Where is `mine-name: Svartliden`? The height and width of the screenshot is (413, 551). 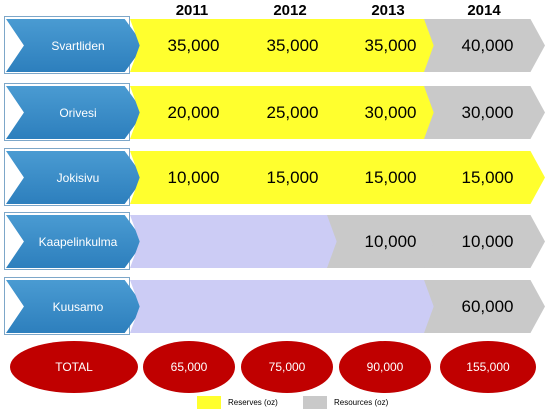 mine-name: Svartliden is located at coordinates (78, 45).